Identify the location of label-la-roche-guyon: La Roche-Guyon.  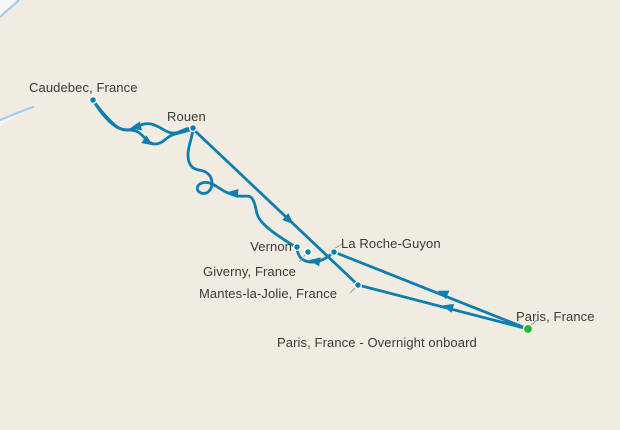
(391, 243).